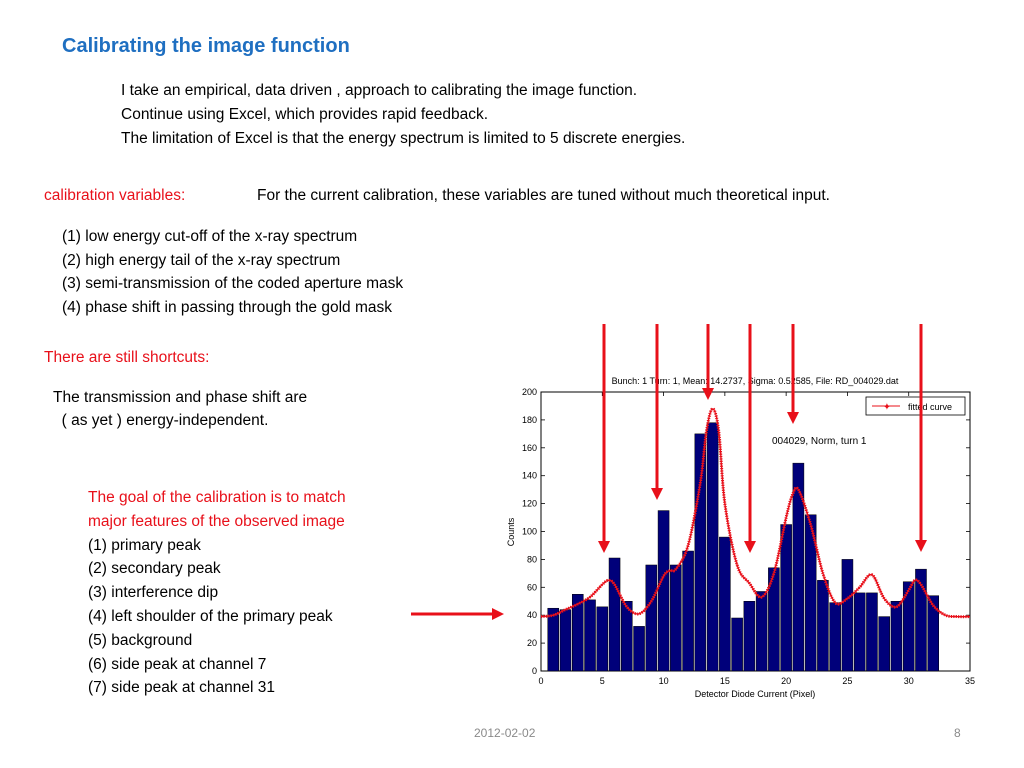 This screenshot has height=768, width=1024. Describe the element at coordinates (887, 407) in the screenshot. I see `legend-marker-icon: ✦` at that location.